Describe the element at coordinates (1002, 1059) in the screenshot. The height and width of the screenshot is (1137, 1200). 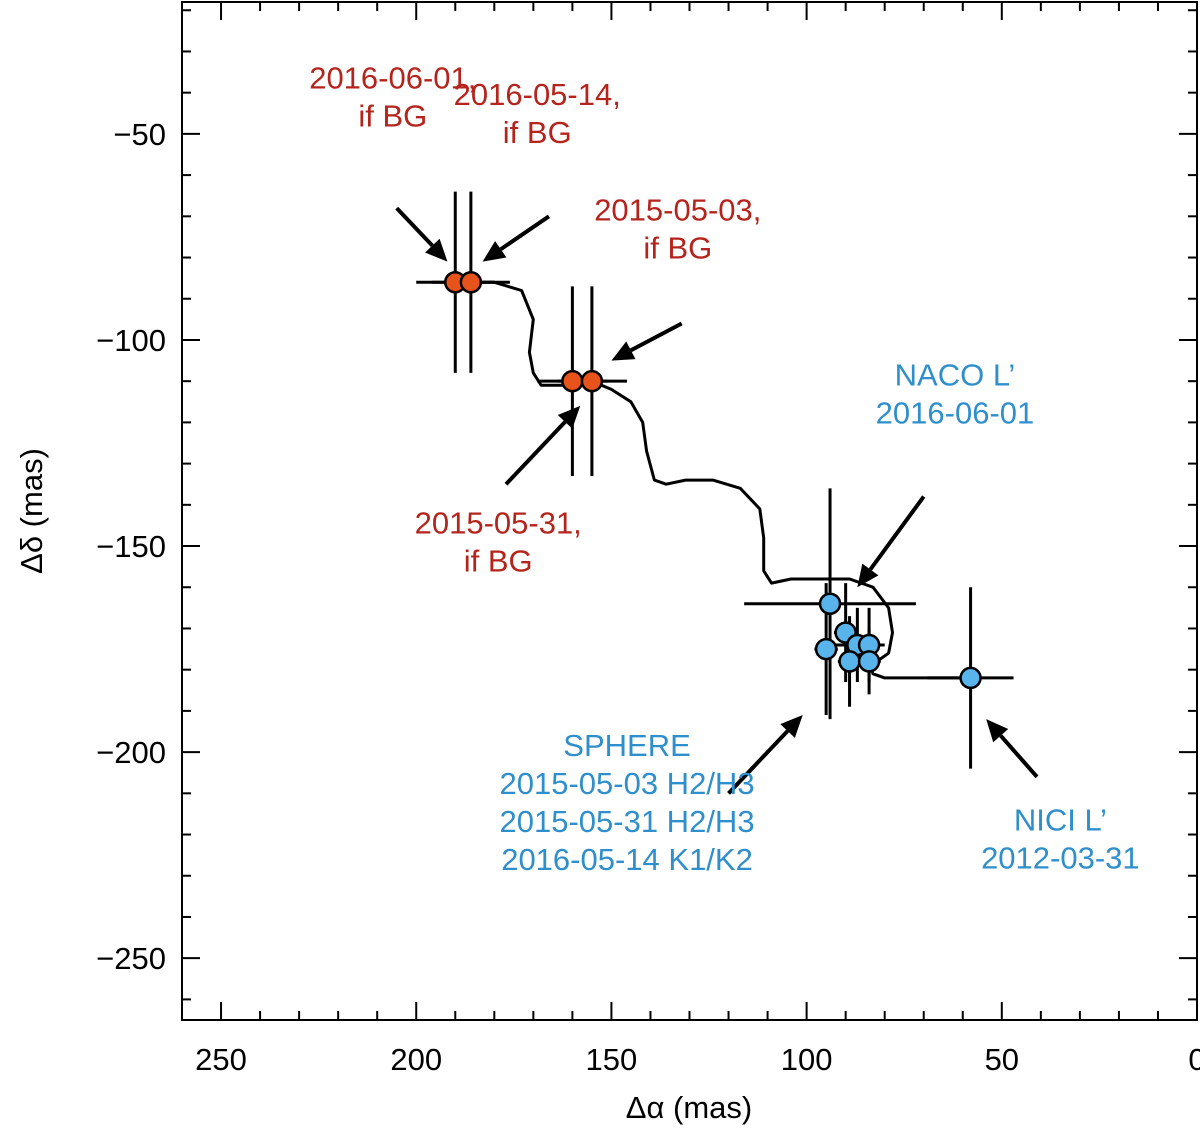
I see `x-tick-label: 50` at that location.